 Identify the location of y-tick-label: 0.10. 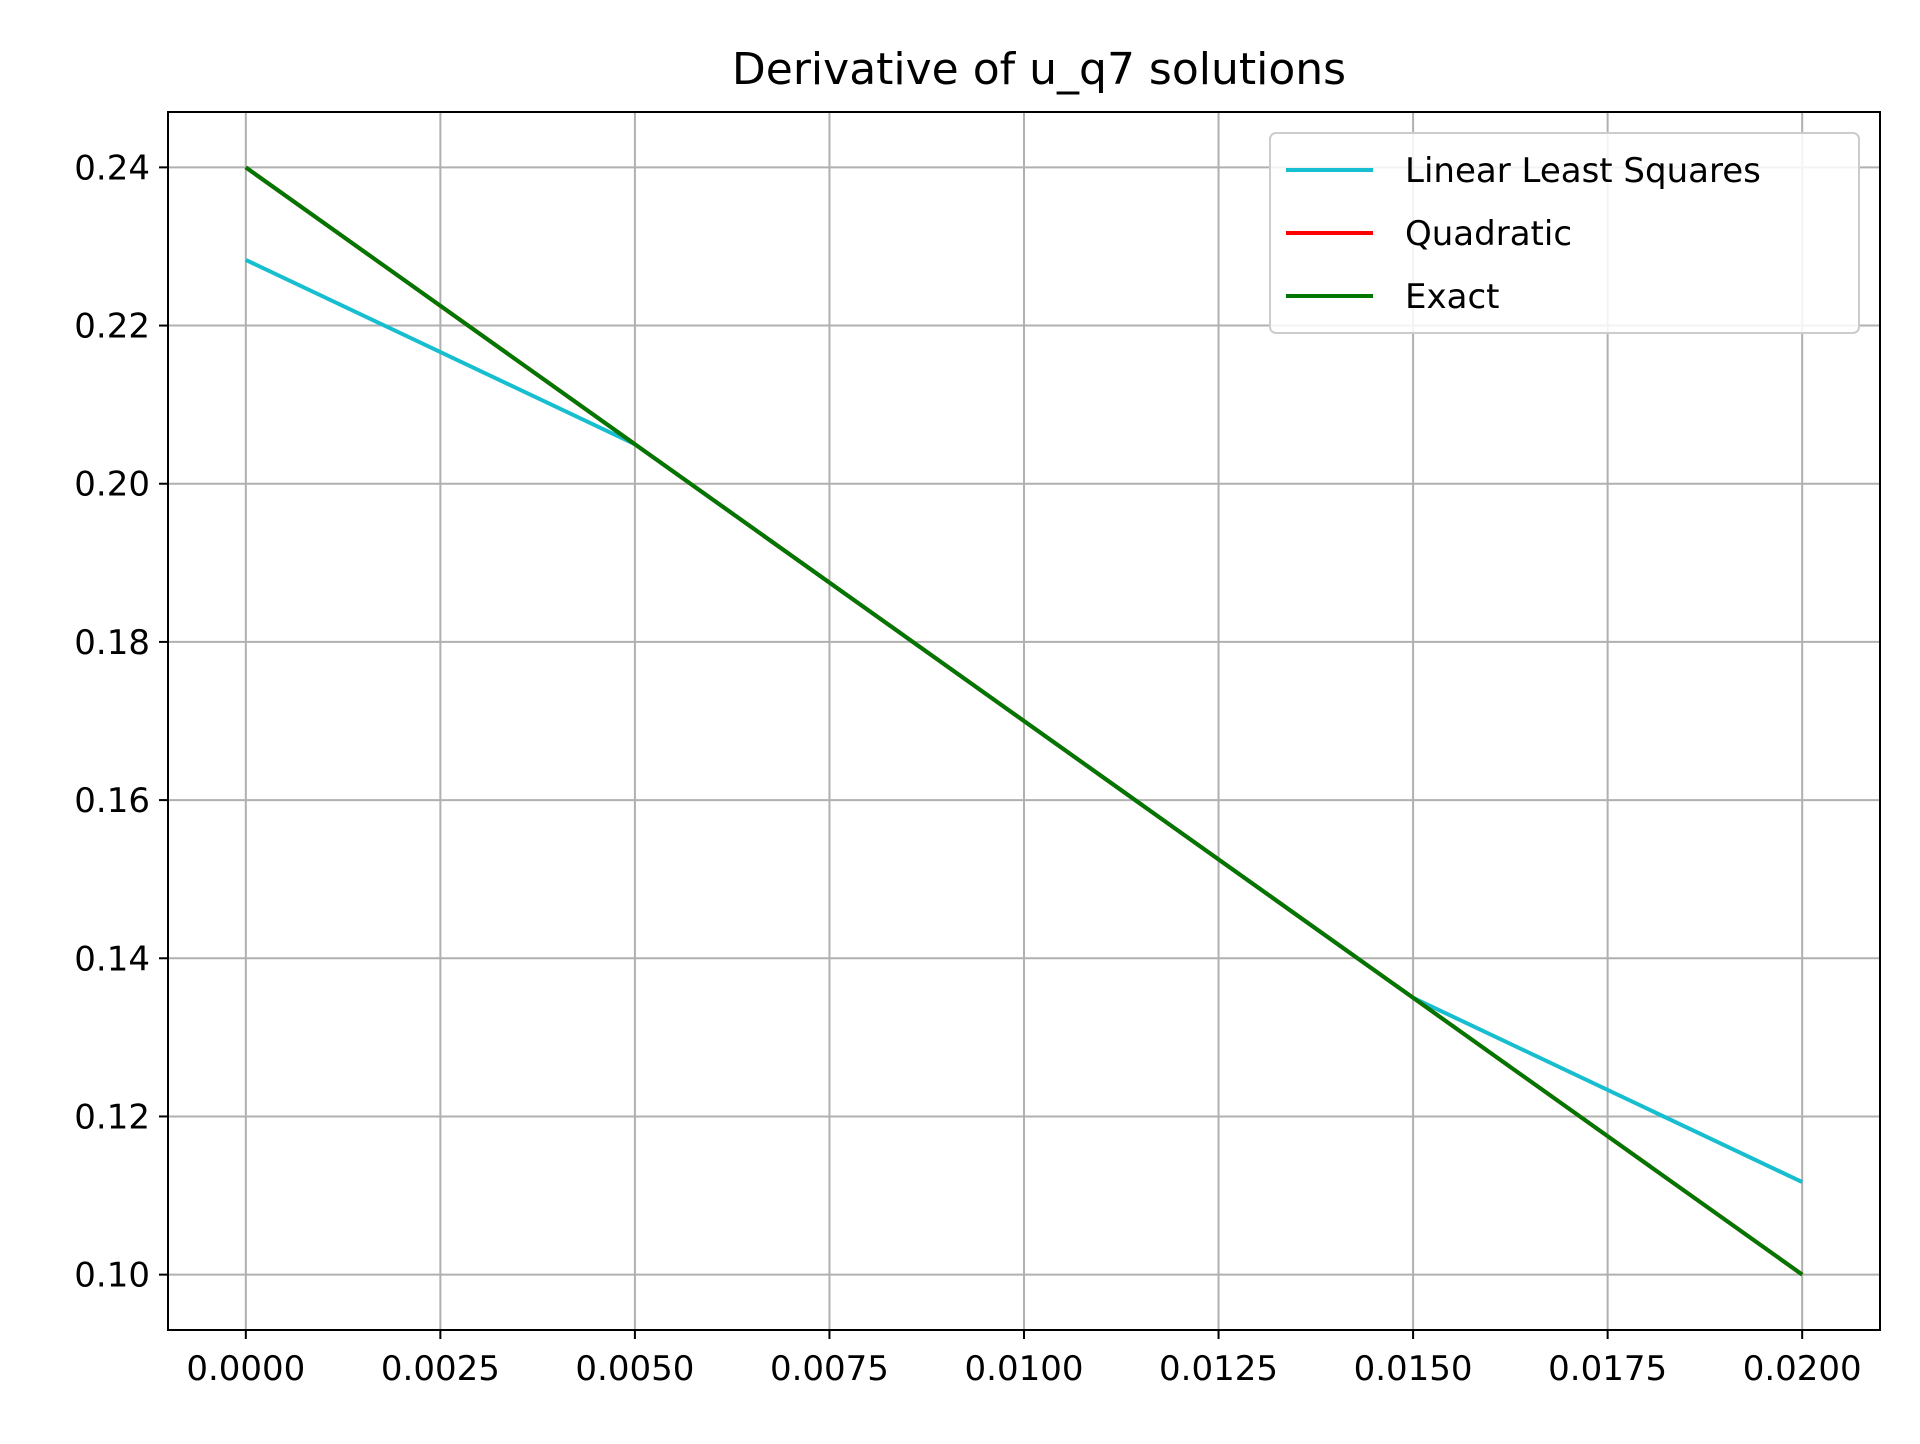
(112, 1276).